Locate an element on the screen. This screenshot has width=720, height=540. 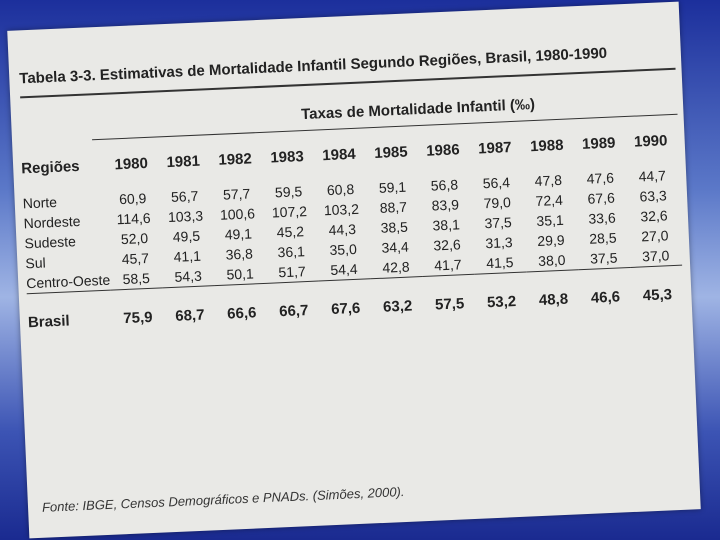
cell: 49,1 is located at coordinates (238, 234).